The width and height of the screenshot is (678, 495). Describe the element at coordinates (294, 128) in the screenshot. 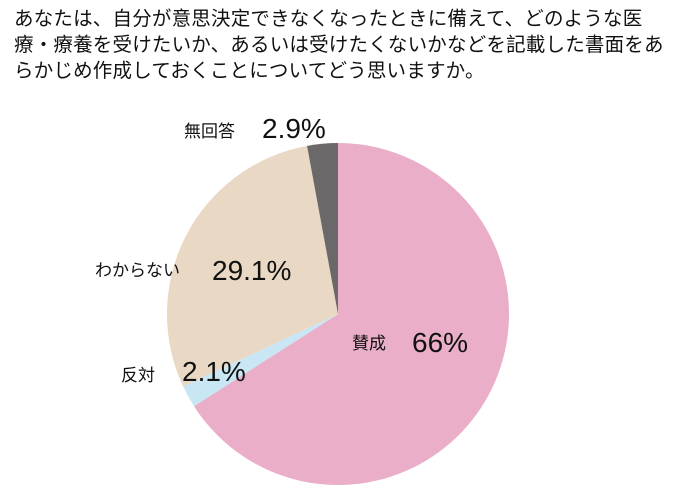

I see `slice-value-no-answer: 2.9%` at that location.